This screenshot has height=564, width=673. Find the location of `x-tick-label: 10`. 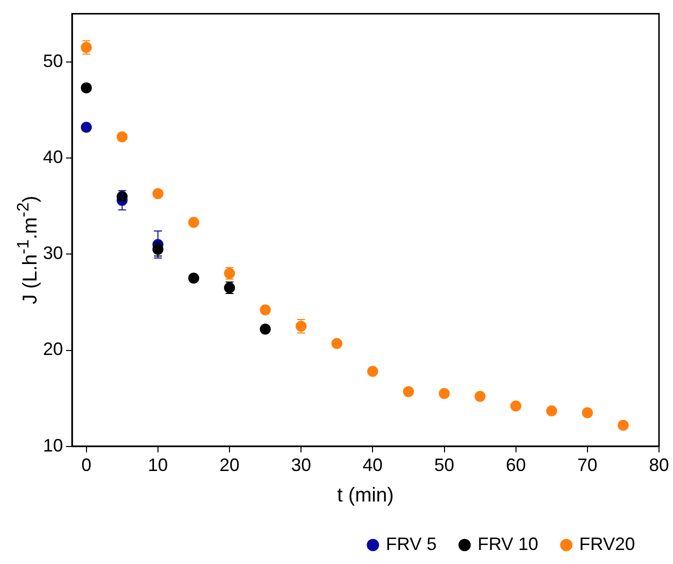

x-tick-label: 10 is located at coordinates (158, 465).